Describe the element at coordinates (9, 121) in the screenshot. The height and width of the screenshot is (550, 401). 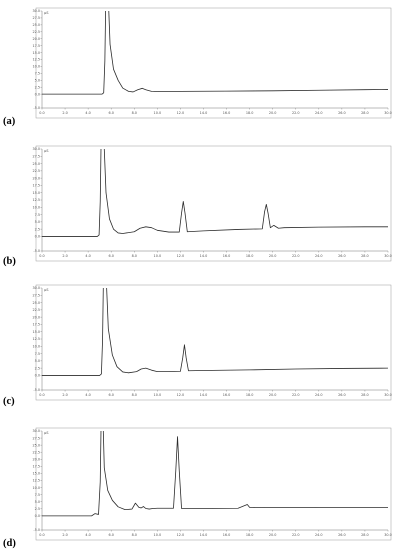
I see `panel-label: (a)` at that location.